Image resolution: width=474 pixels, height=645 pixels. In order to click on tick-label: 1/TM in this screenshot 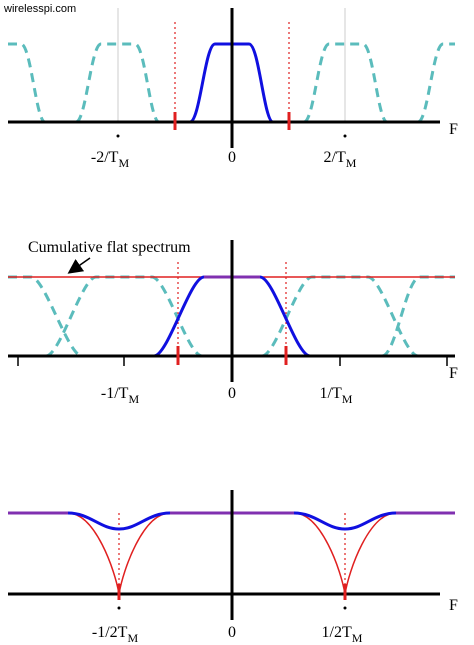, I will do `click(336, 395)`.